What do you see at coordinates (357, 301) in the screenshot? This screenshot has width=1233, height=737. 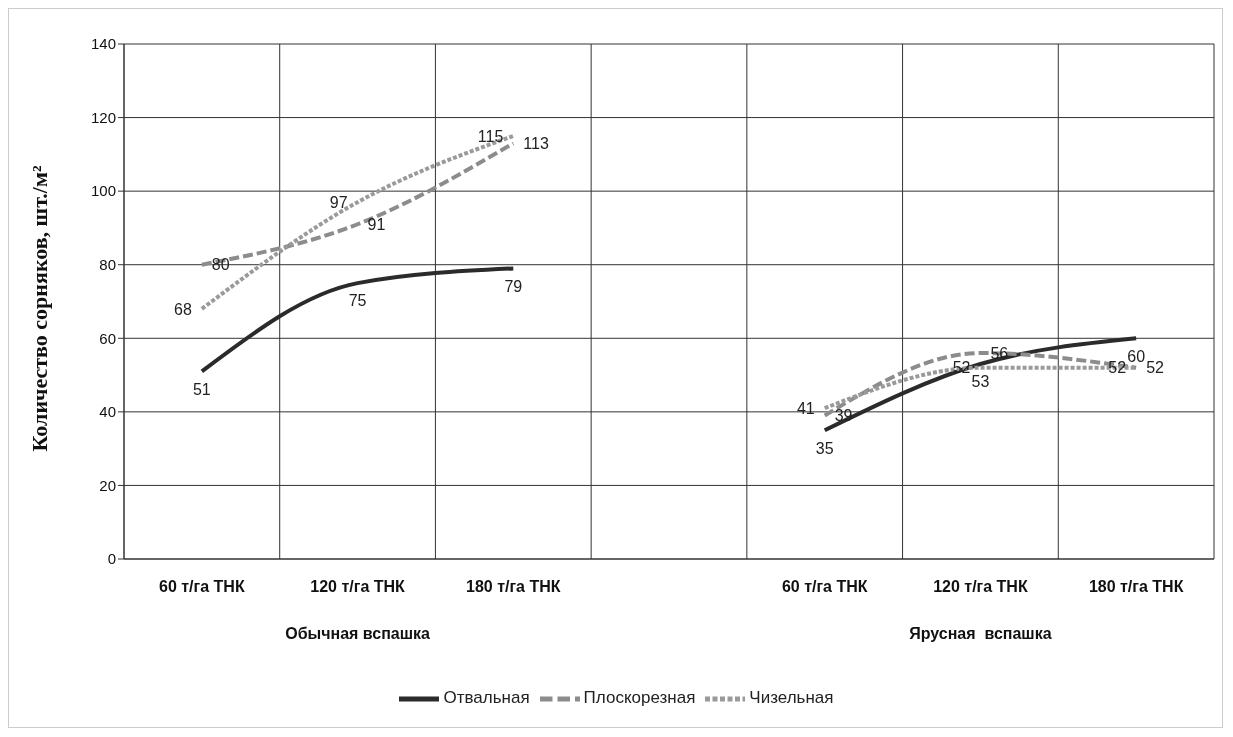 I see `data-label: 75` at bounding box center [357, 301].